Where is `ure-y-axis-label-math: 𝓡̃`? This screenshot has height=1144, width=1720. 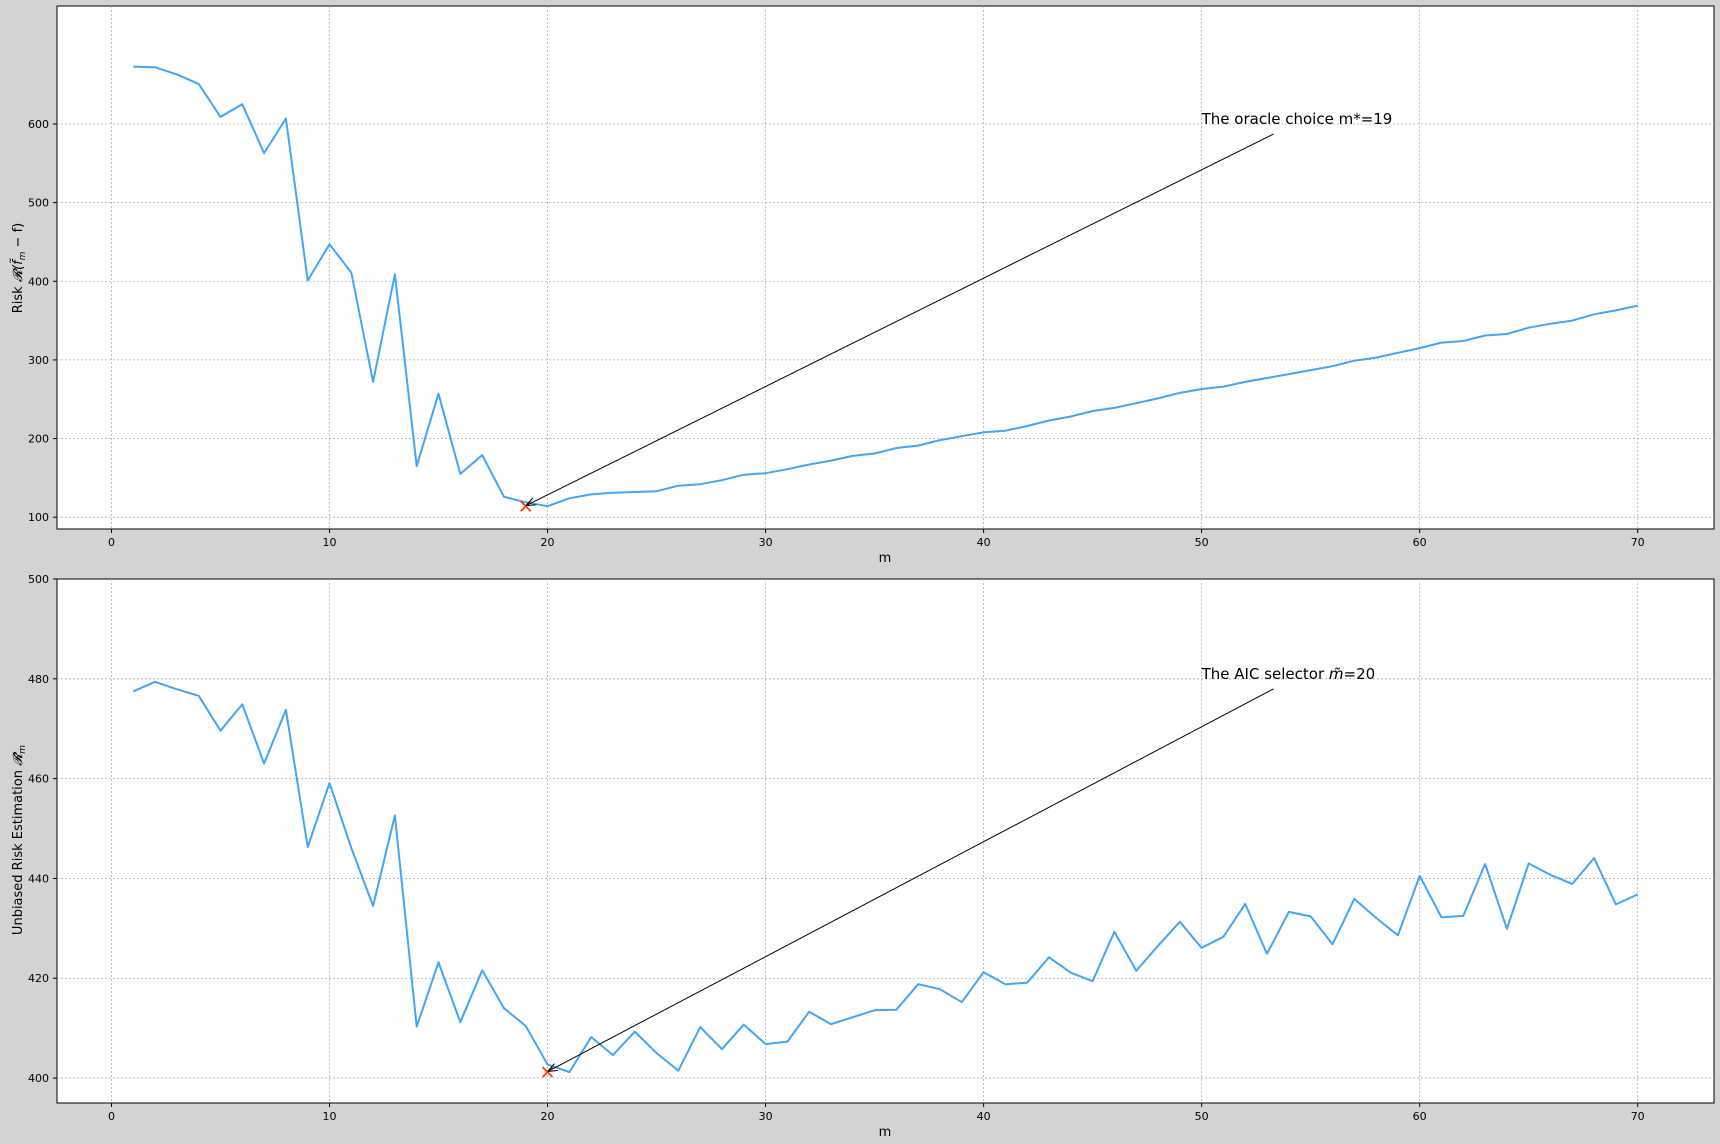 ure-y-axis-label-math: 𝓡̃ is located at coordinates (18, 758).